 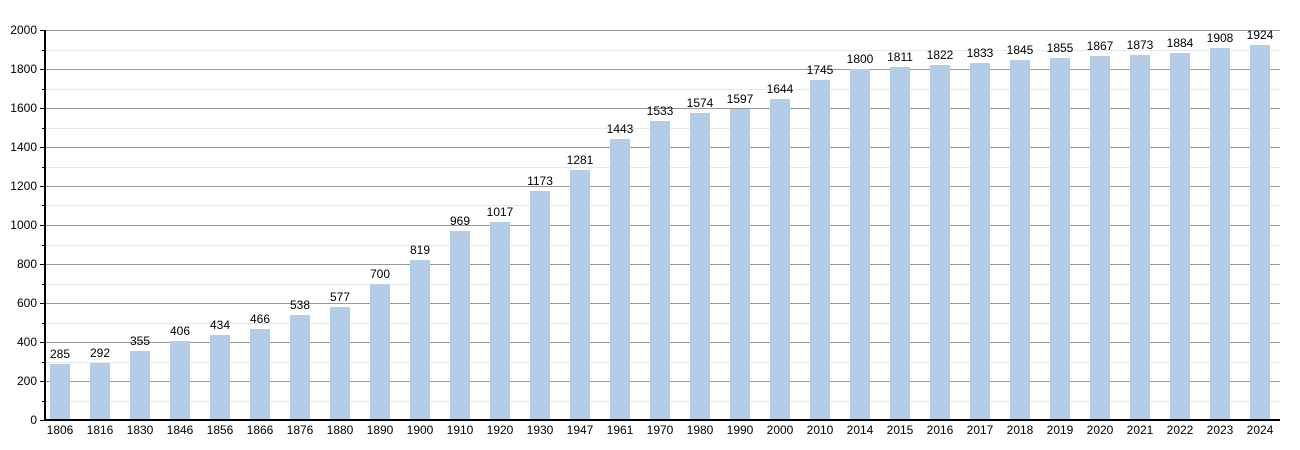 What do you see at coordinates (500, 211) in the screenshot?
I see `bar-value-label: 1017` at bounding box center [500, 211].